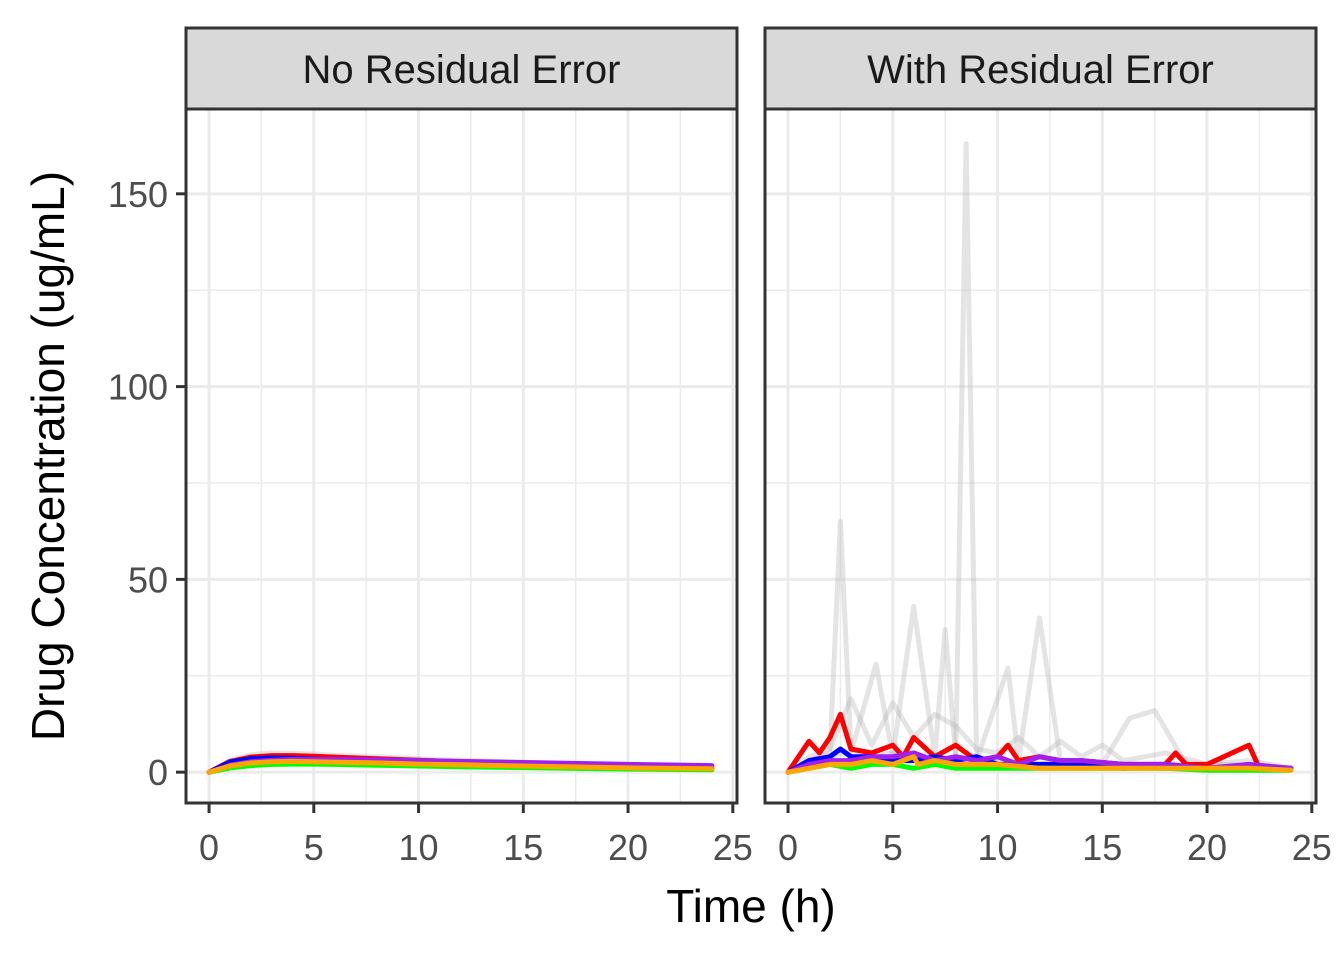 Image resolution: width=1344 pixels, height=960 pixels. What do you see at coordinates (158, 772) in the screenshot?
I see `y-tick-label: 0` at bounding box center [158, 772].